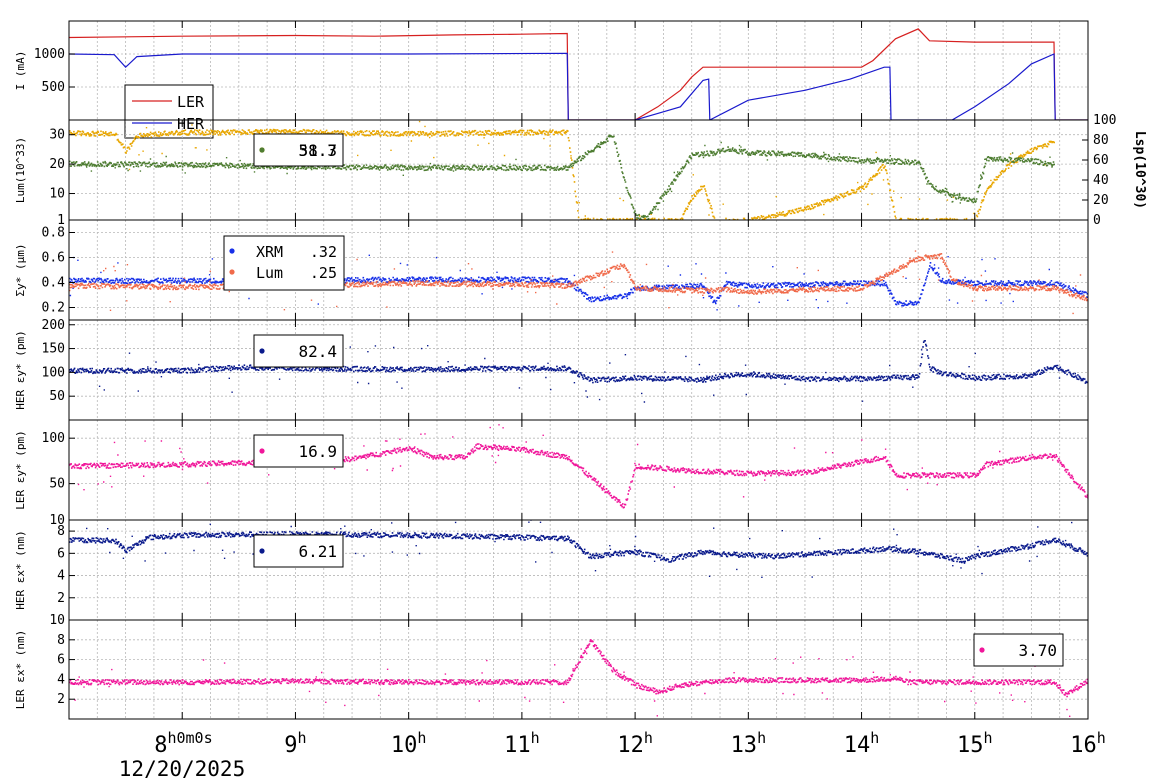 This screenshot has width=1160, height=782. I want to click on series-her-y-, so click(578, 371).